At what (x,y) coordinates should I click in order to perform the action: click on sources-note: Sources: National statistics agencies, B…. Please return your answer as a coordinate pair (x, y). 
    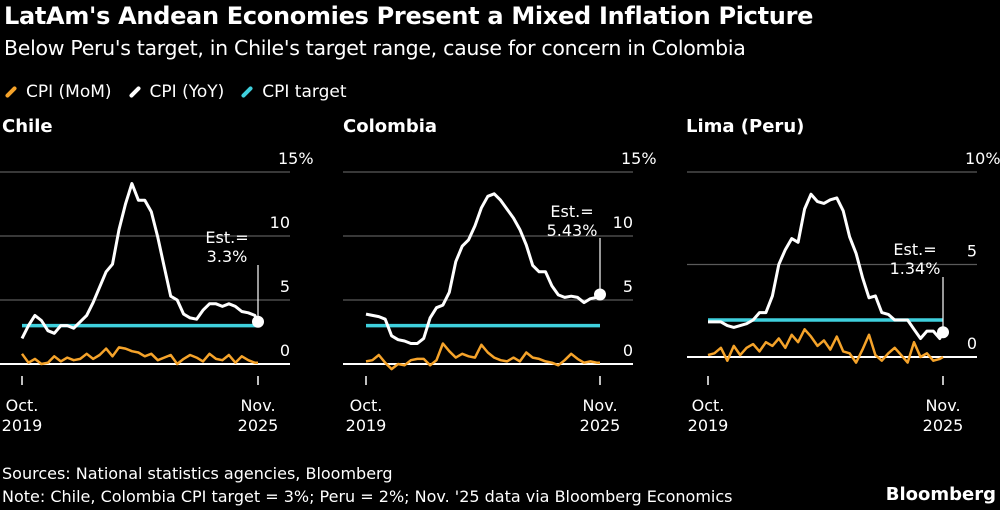
    Looking at the image, I should click on (197, 473).